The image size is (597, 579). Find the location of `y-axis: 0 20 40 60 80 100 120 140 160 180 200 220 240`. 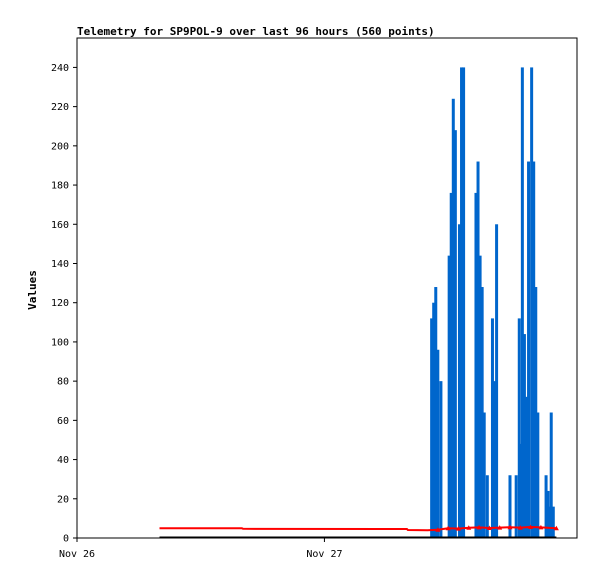

y-axis: 0 20 40 60 80 100 120 140 160 180 200 220 240 is located at coordinates (64, 304).